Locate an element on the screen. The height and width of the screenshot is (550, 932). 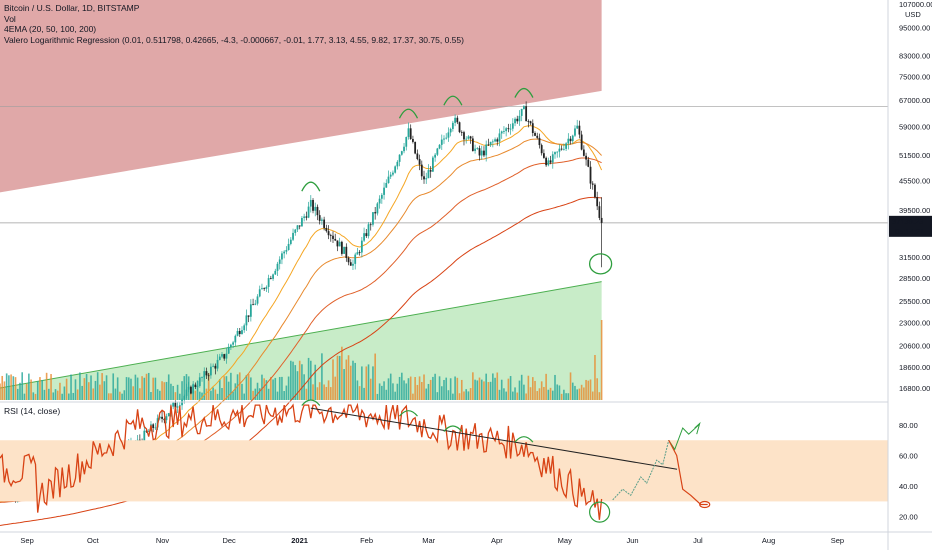
ema-legend: 4EMA (20, 50, 100, 200) is located at coordinates (50, 29).